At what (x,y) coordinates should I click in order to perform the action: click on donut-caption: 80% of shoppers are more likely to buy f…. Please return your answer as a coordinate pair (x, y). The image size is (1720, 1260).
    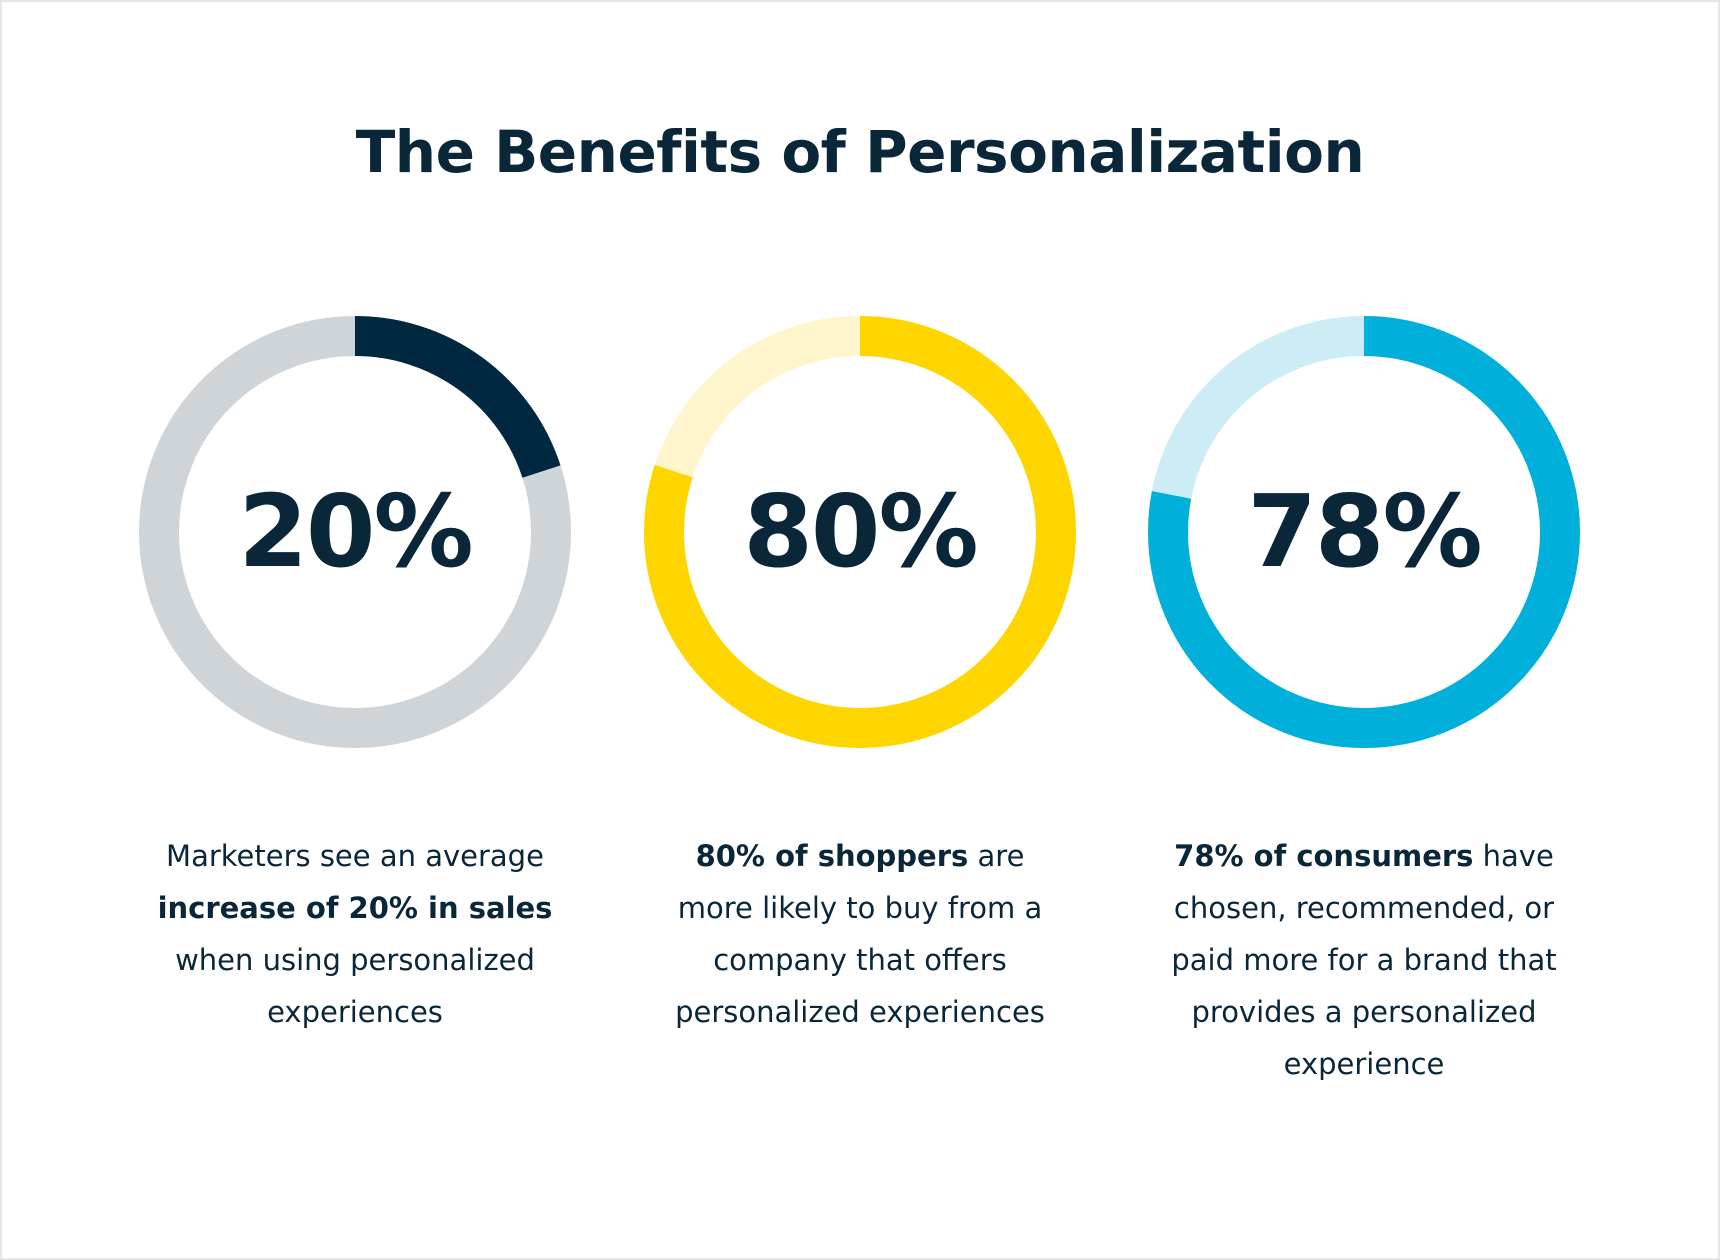
    Looking at the image, I should click on (860, 934).